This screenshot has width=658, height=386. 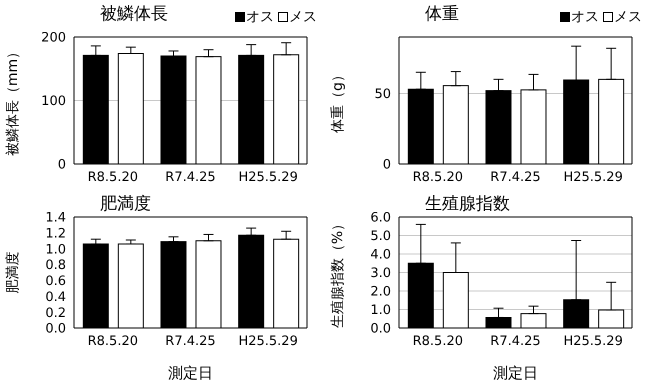 What do you see at coordinates (380, 218) in the screenshot?
I see `y-tick-label: 6.0` at bounding box center [380, 218].